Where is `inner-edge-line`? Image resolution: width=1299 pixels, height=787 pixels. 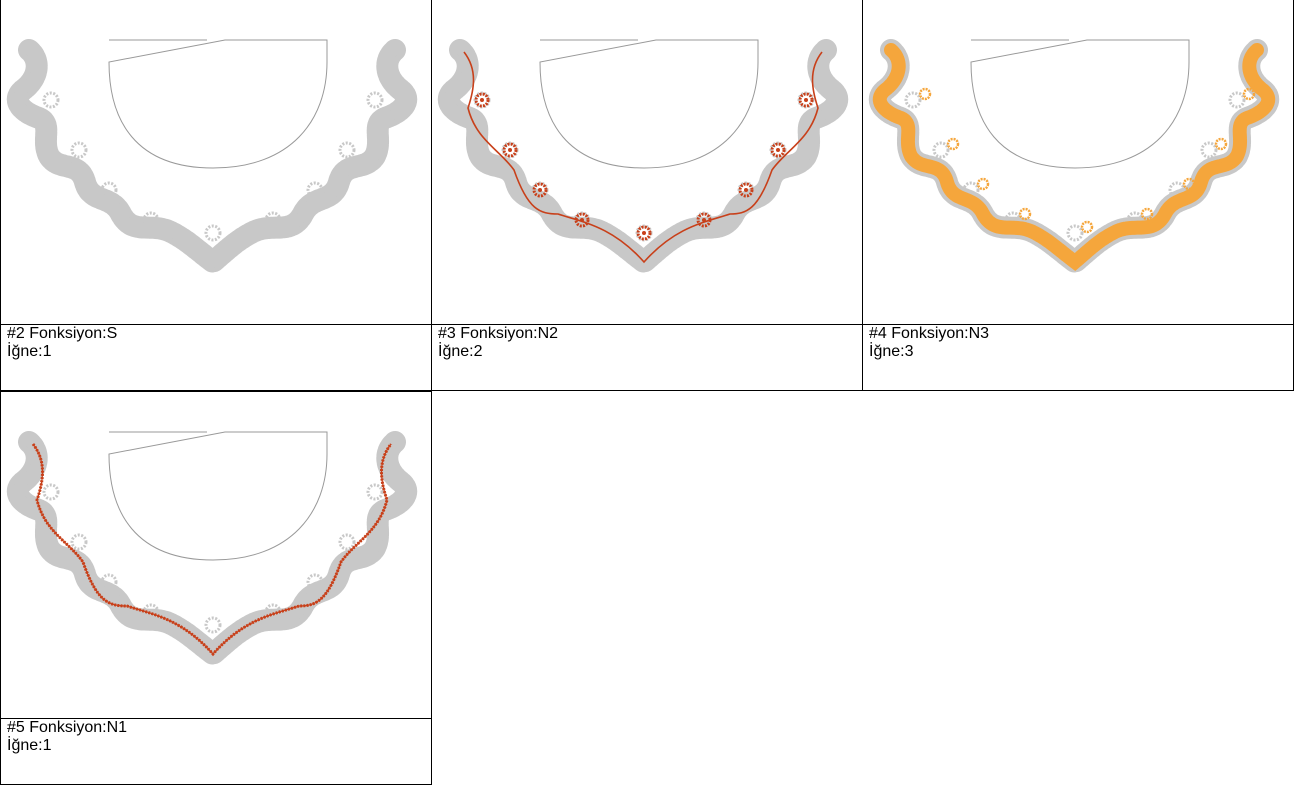 inner-edge-line is located at coordinates (212, 549).